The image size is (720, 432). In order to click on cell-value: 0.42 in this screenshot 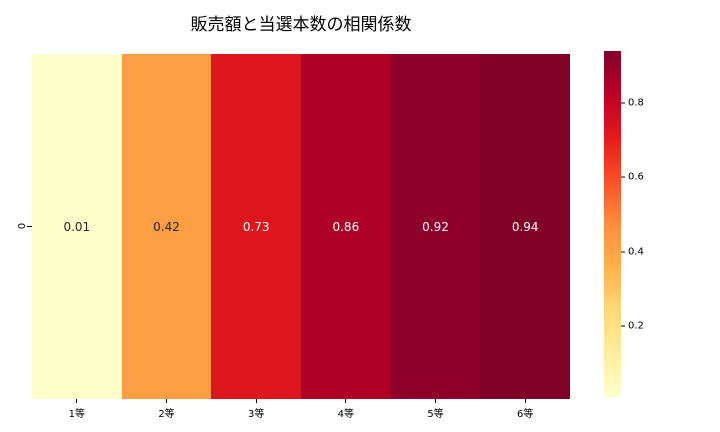, I will do `click(166, 226)`.